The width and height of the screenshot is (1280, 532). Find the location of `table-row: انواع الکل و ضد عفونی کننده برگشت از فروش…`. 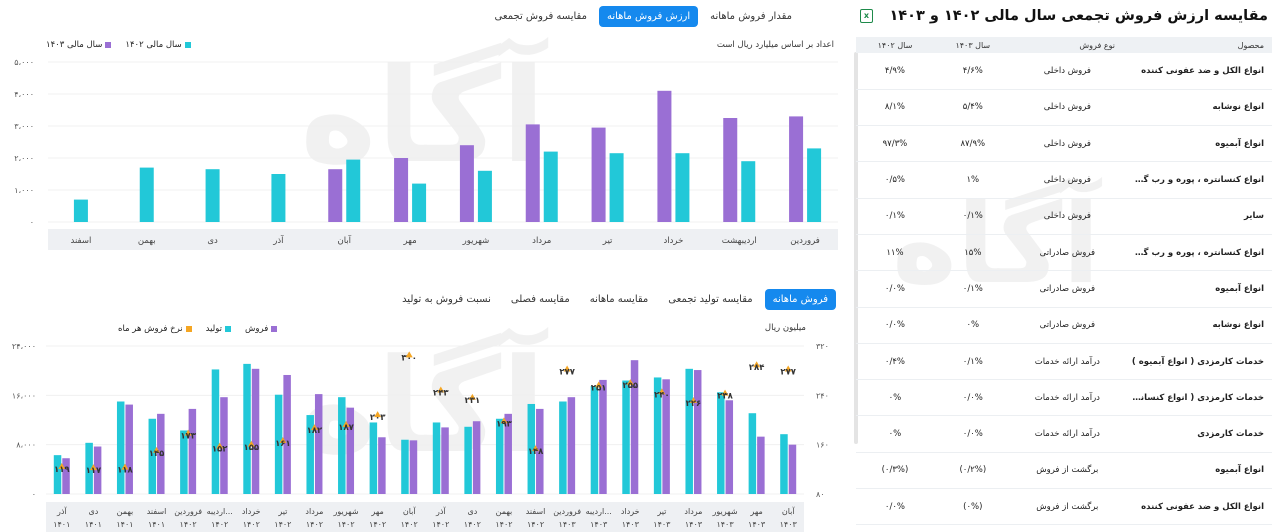

table-row: انواع الکل و ضد عفونی کننده برگشت از فروش… is located at coordinates (1064, 507).